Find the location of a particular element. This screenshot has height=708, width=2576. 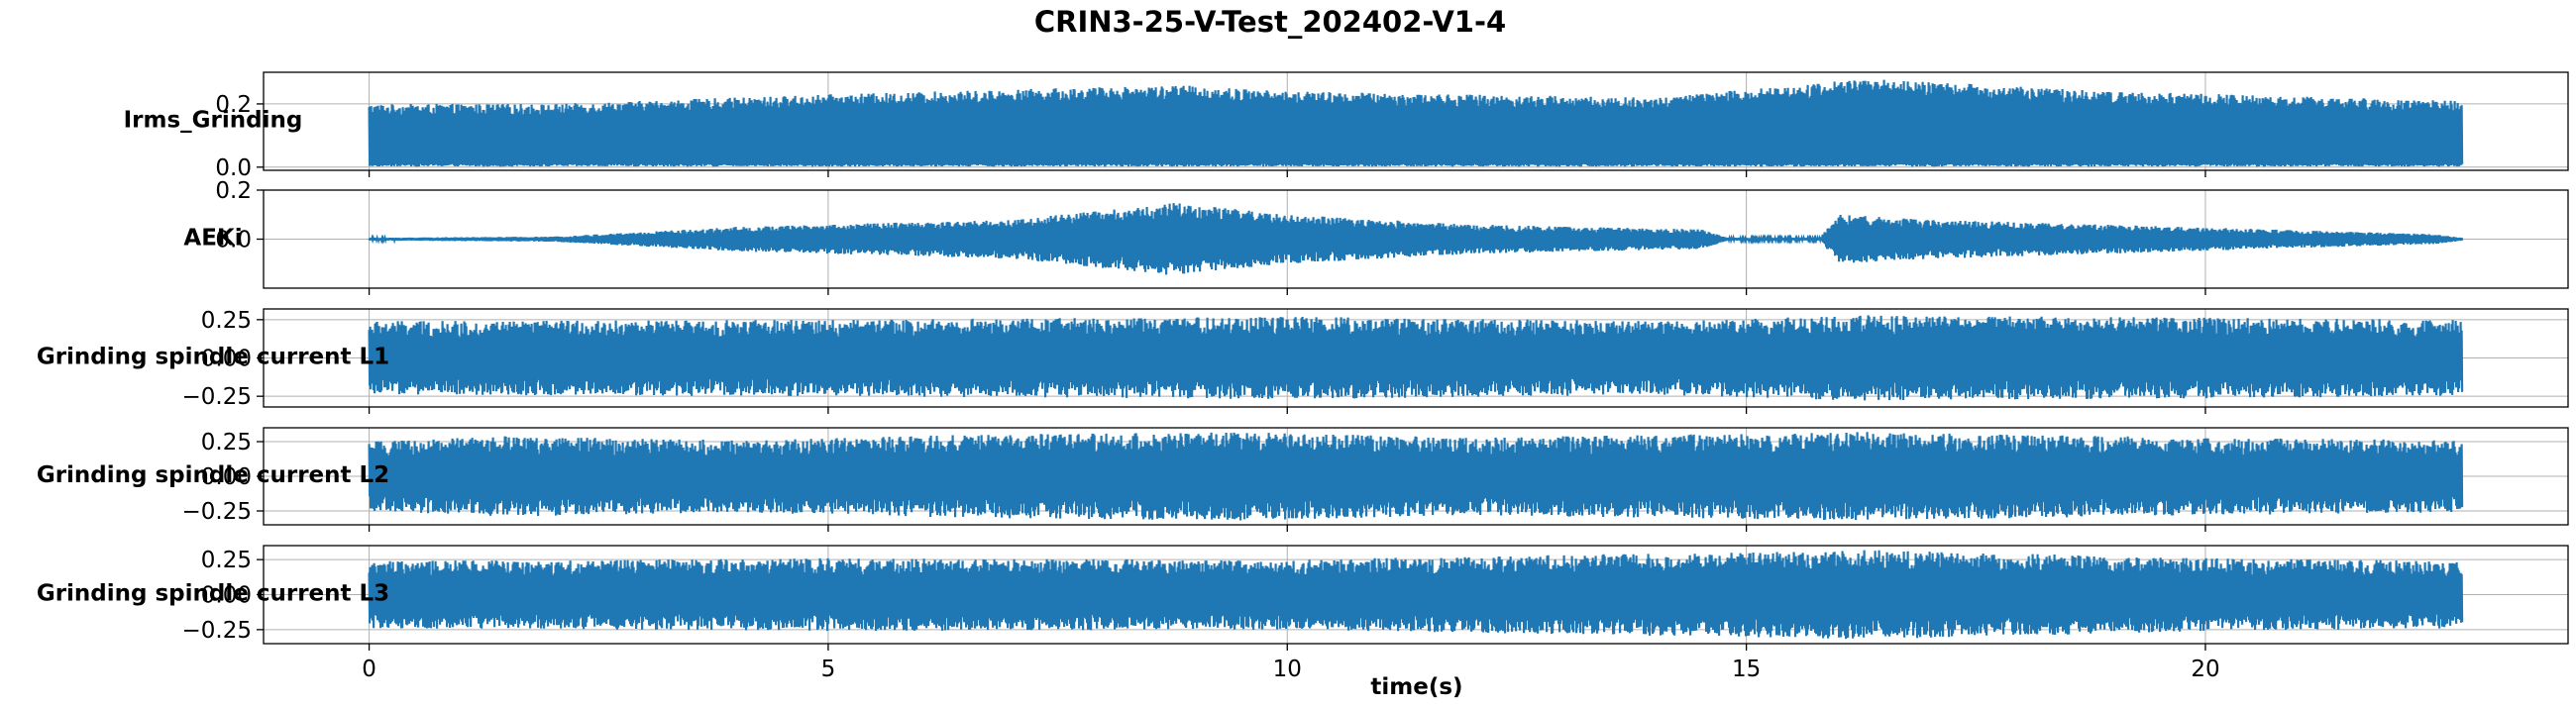

y-axis-label: Grinding spindle current L1 is located at coordinates (213, 357).